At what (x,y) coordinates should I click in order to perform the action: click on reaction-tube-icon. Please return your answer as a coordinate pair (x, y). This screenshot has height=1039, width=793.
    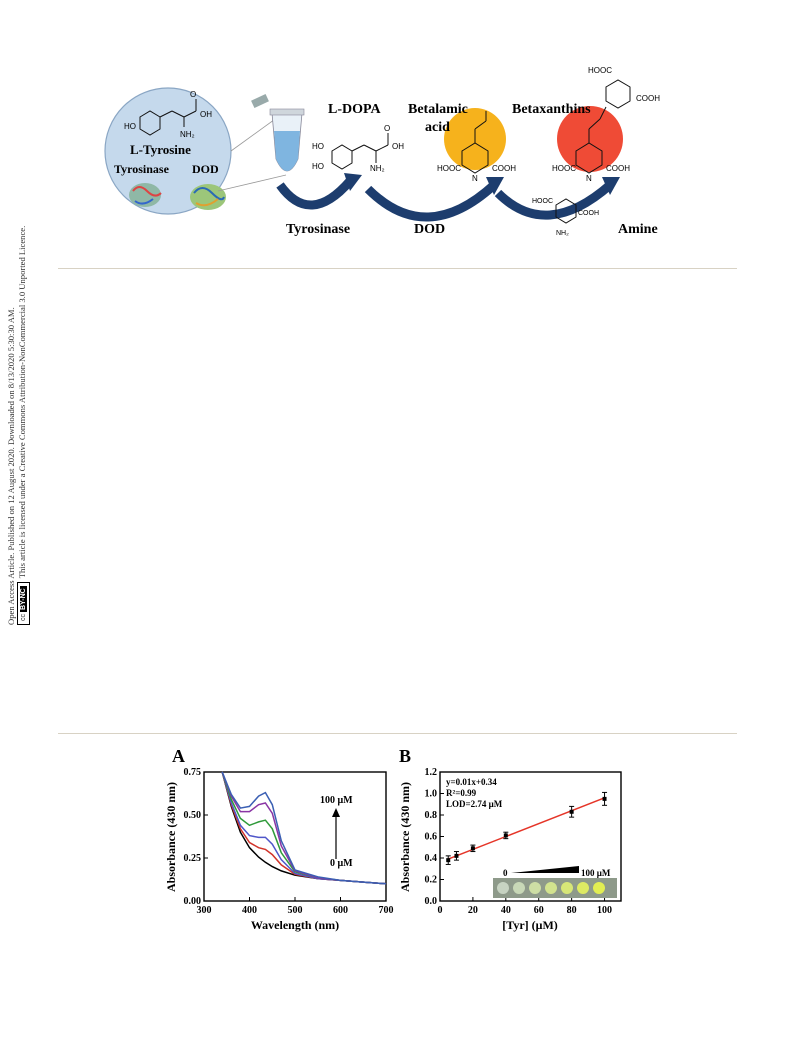
    Looking at the image, I should click on (278, 132).